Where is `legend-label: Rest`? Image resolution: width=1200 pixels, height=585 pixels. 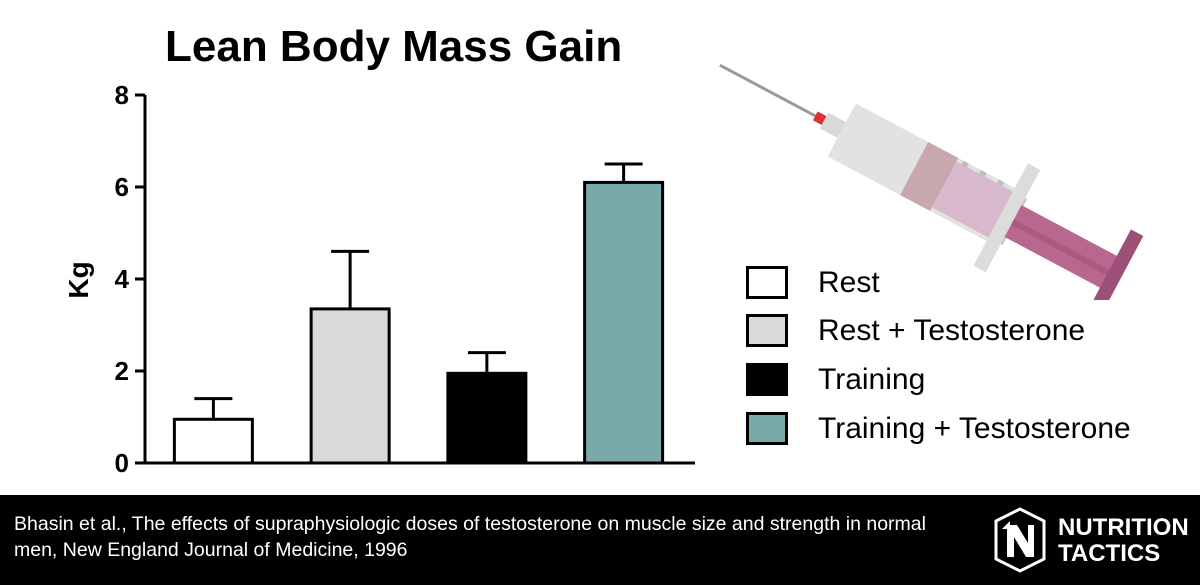 legend-label: Rest is located at coordinates (849, 282).